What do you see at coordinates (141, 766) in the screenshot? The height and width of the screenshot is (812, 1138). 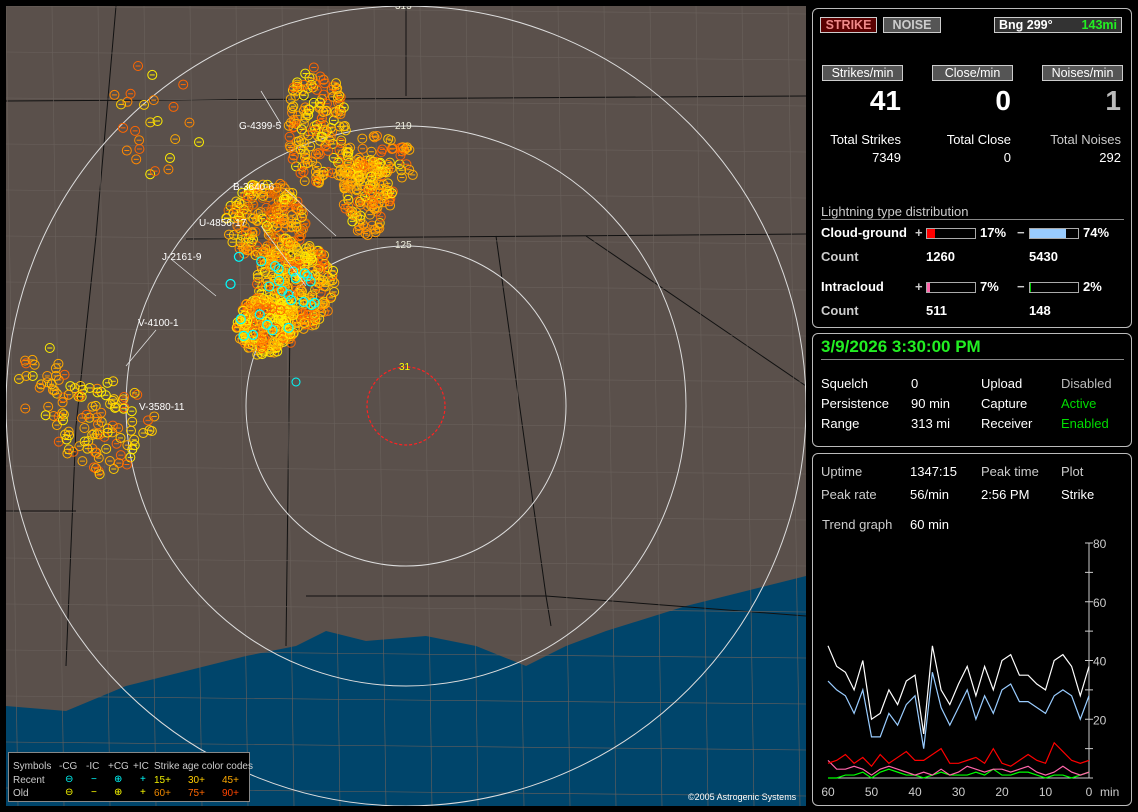 I see `legend-pos-ic: +IC` at bounding box center [141, 766].